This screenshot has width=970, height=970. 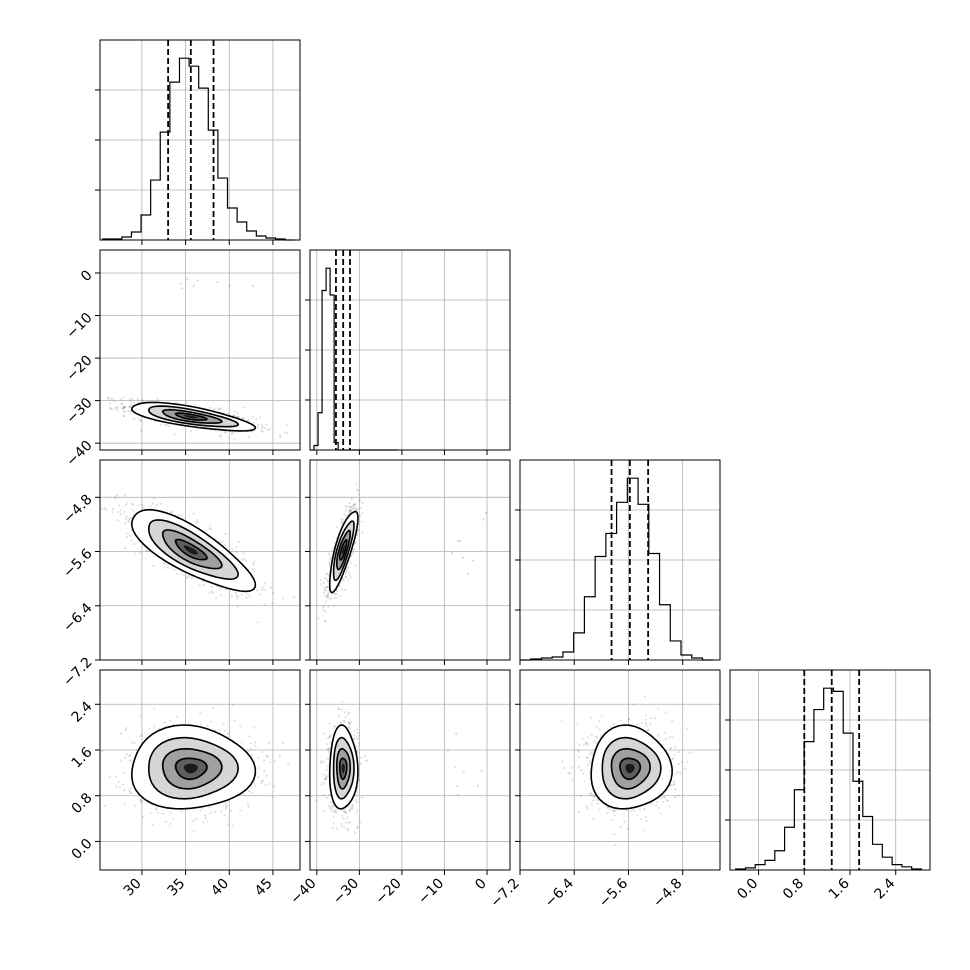 I want to click on density-level, so click(x=190, y=550).